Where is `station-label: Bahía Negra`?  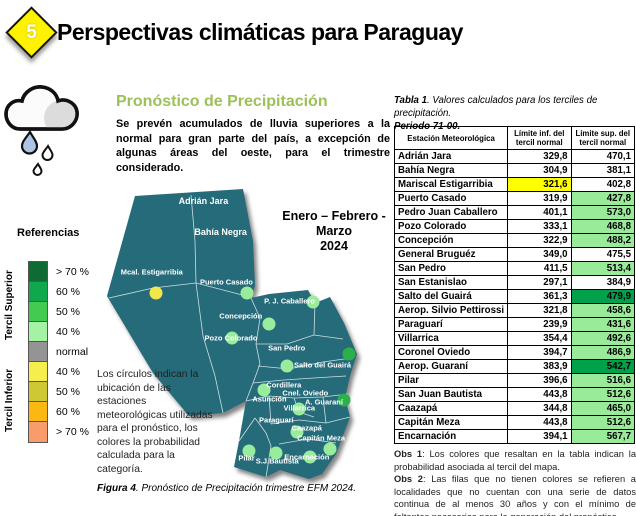 station-label: Bahía Negra is located at coordinates (220, 231).